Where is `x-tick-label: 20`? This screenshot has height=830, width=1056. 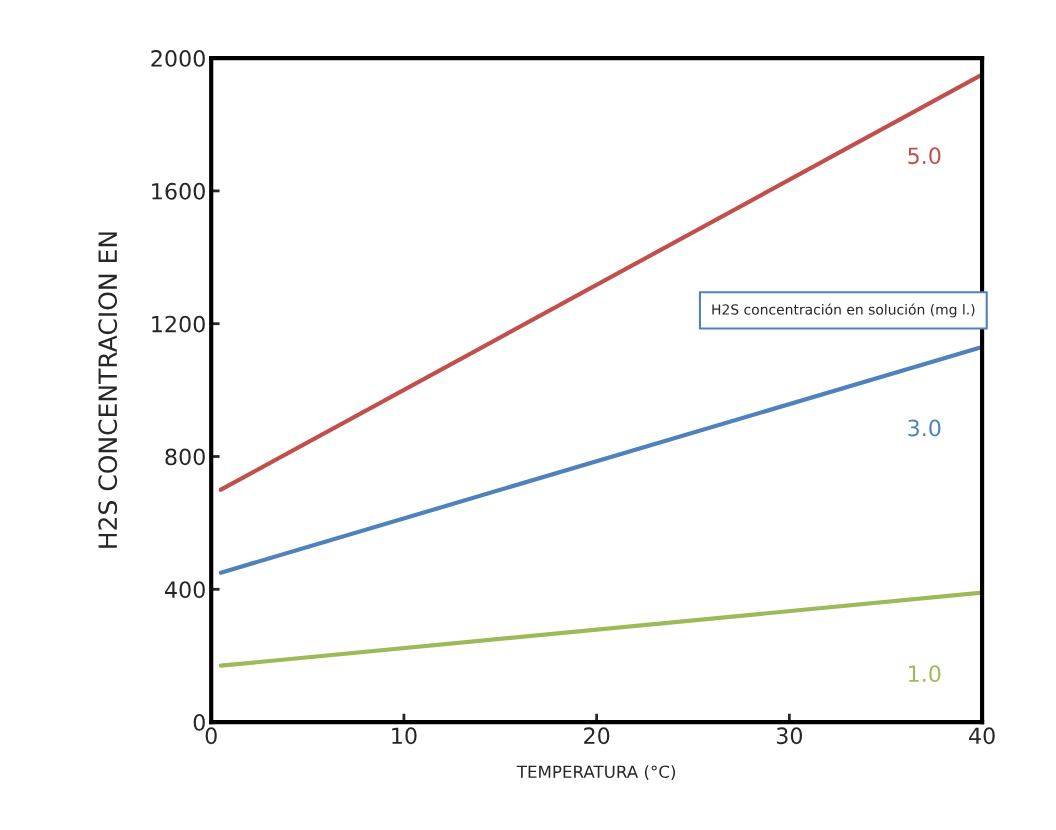
x-tick-label: 20 is located at coordinates (597, 736).